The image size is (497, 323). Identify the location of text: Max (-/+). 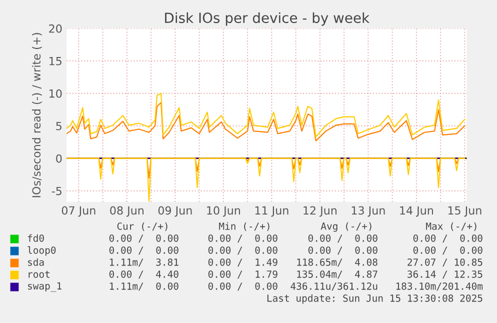
(451, 226).